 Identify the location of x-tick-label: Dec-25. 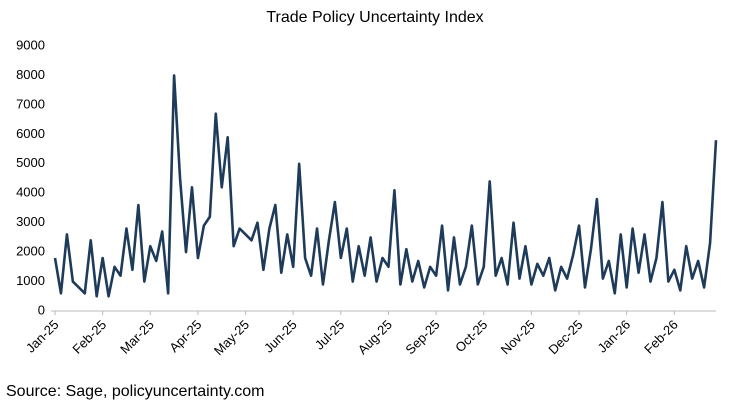
(565, 337).